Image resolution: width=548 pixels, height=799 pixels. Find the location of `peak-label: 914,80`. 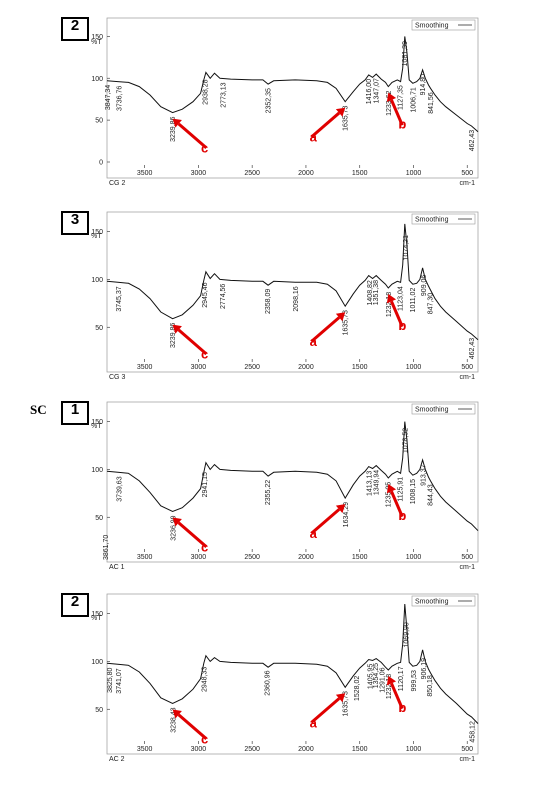

peak-label: 914,80 is located at coordinates (423, 85).